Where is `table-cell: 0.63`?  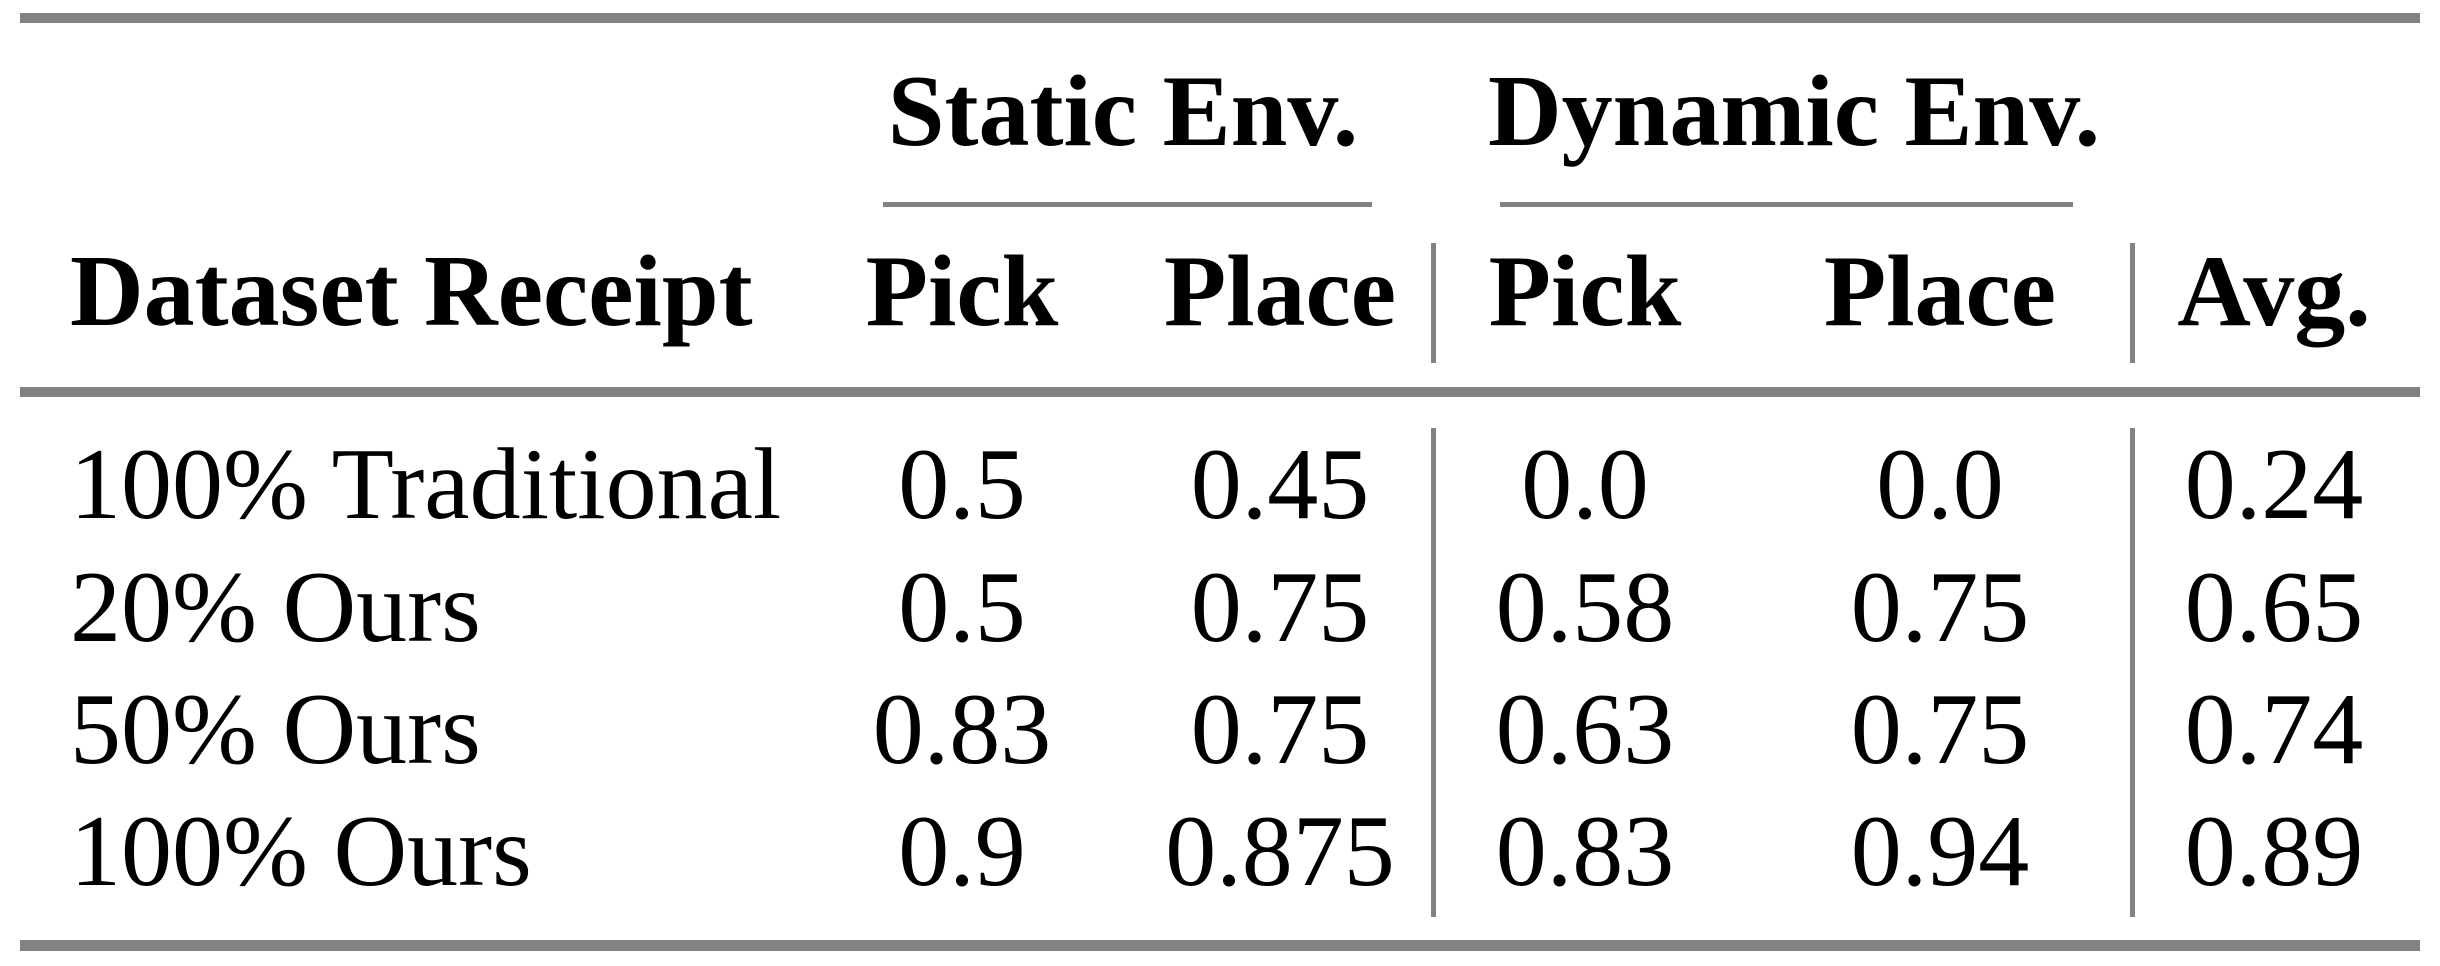 table-cell: 0.63 is located at coordinates (1585, 729).